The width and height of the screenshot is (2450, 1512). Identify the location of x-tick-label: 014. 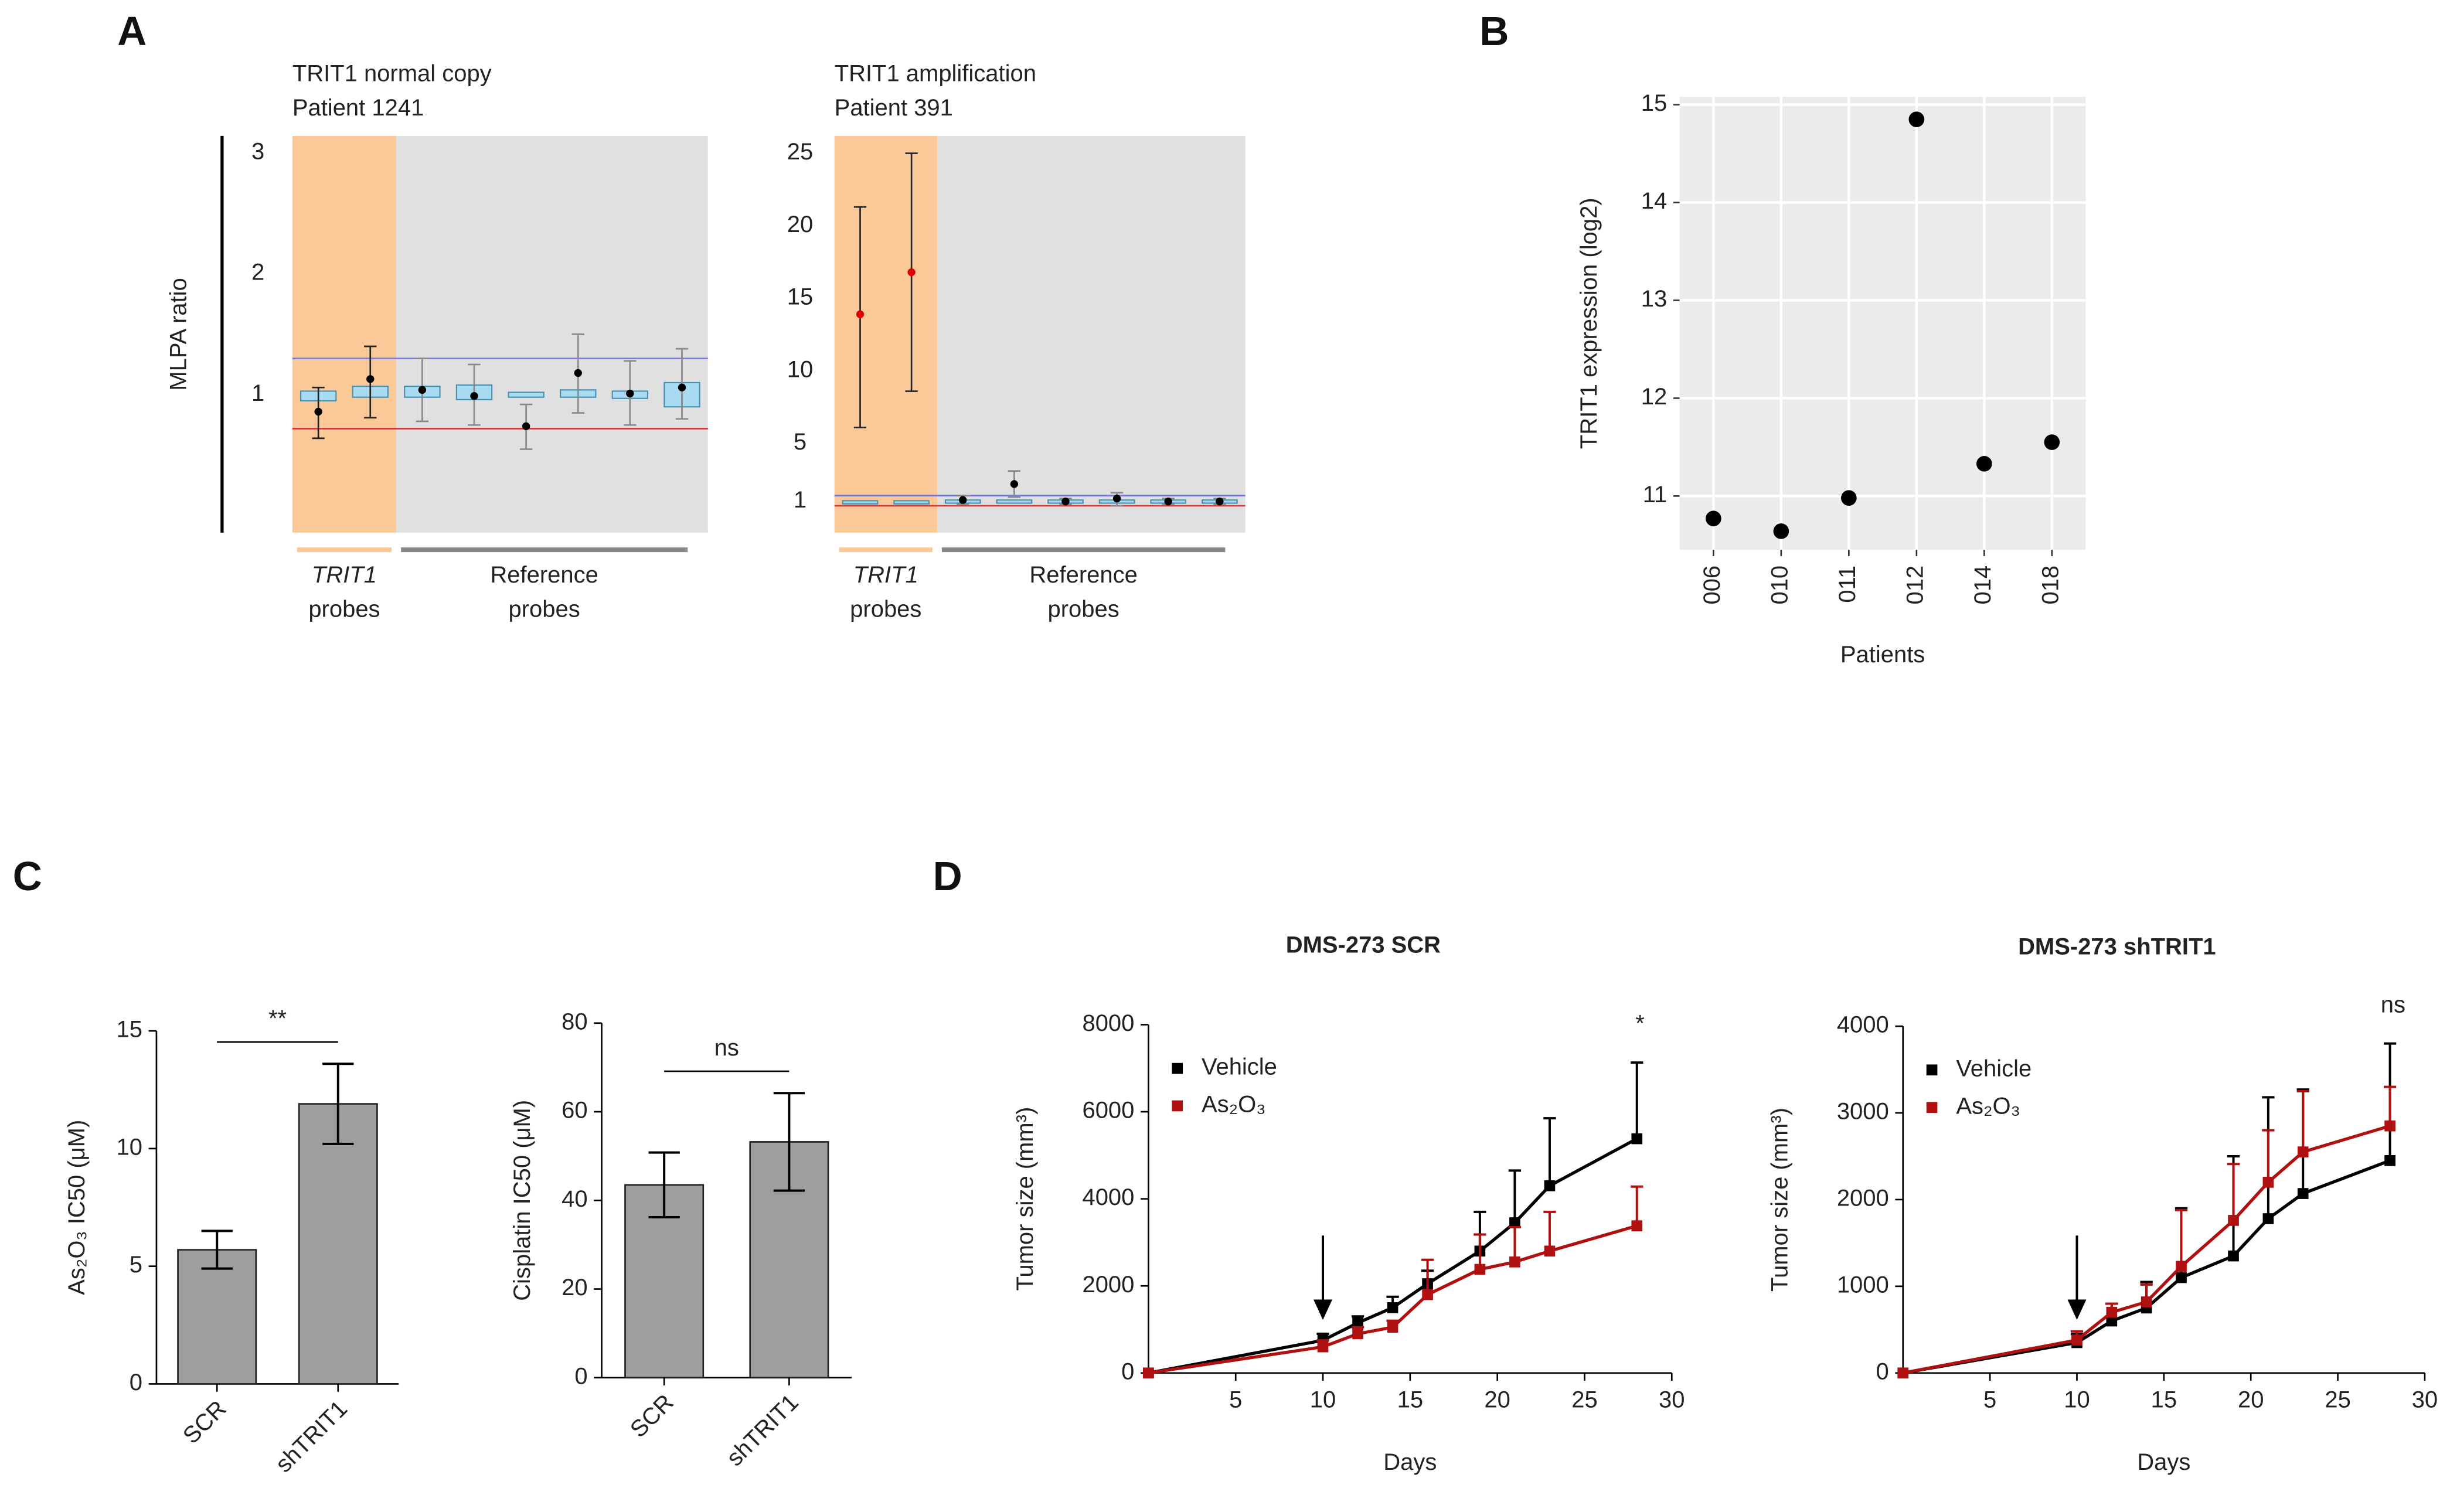
(1983, 585).